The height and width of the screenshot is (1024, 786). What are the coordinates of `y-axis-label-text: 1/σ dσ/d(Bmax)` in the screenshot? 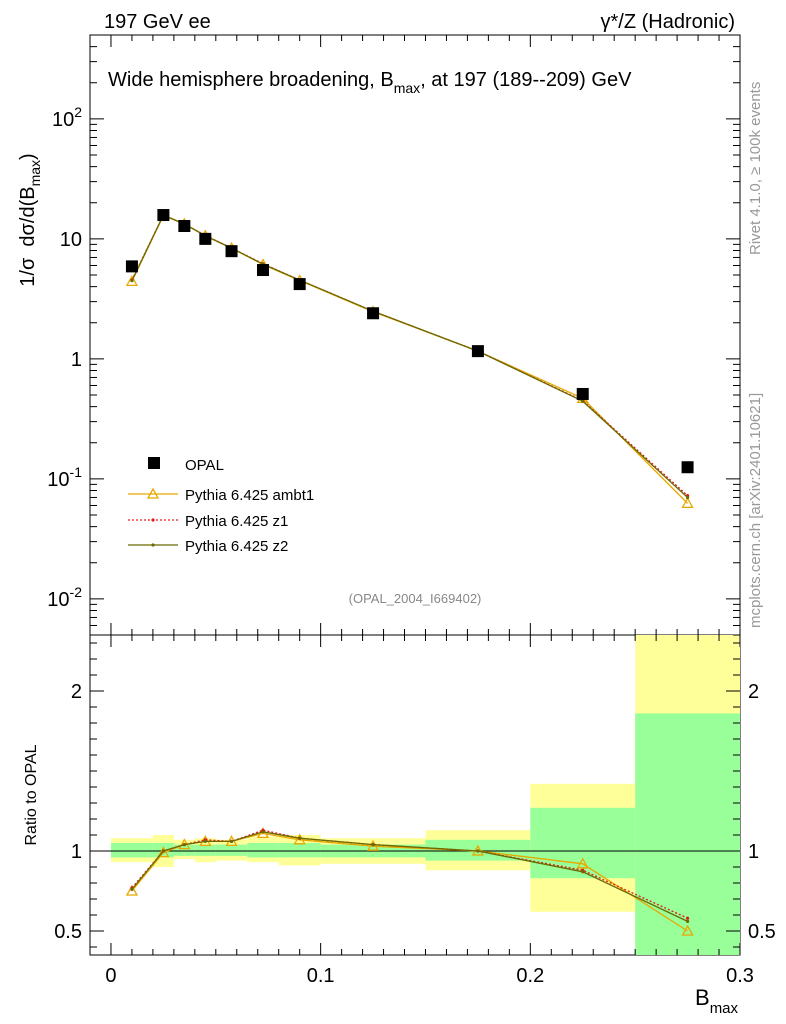 It's located at (30, 219).